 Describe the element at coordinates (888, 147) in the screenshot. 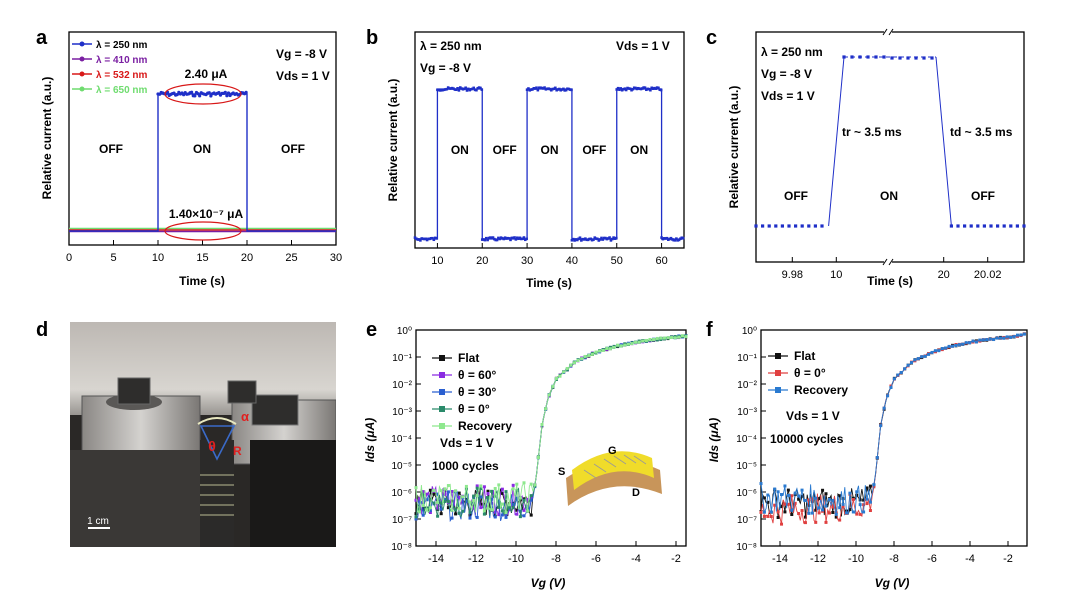

I see `panel-c-axis-breaks` at that location.